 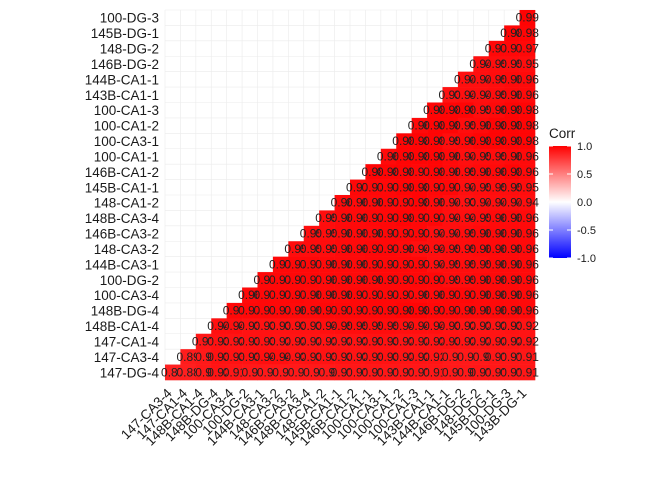 What do you see at coordinates (512, 357) in the screenshot?
I see `cell-value-label: 0.91` at bounding box center [512, 357].